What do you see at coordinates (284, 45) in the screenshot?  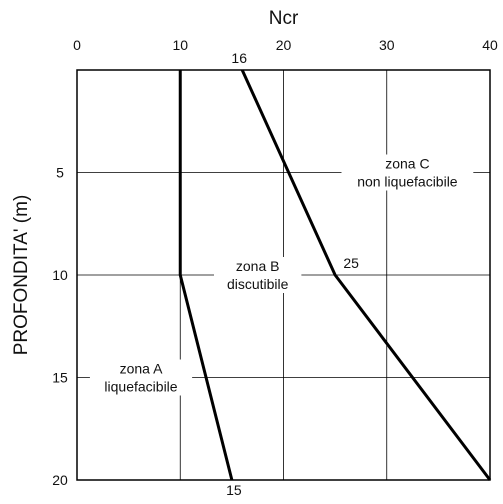 I see `x-tick-label: 20` at bounding box center [284, 45].